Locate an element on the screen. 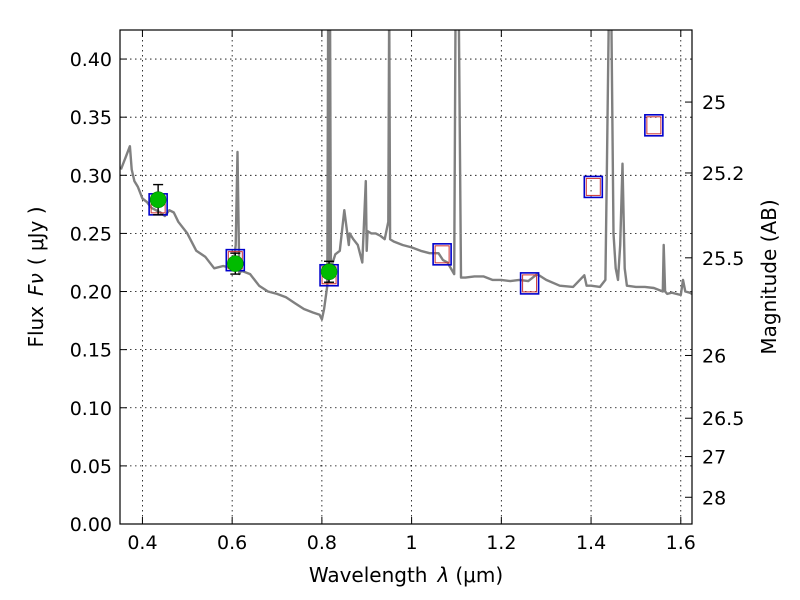  y2-tick-label: 26 is located at coordinates (714, 356).